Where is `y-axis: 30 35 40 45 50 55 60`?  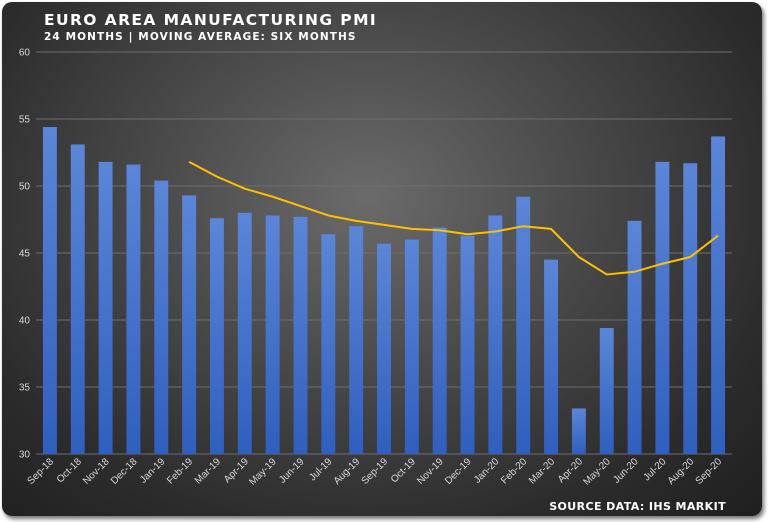
y-axis: 30 35 40 45 50 55 60 is located at coordinates (25, 254).